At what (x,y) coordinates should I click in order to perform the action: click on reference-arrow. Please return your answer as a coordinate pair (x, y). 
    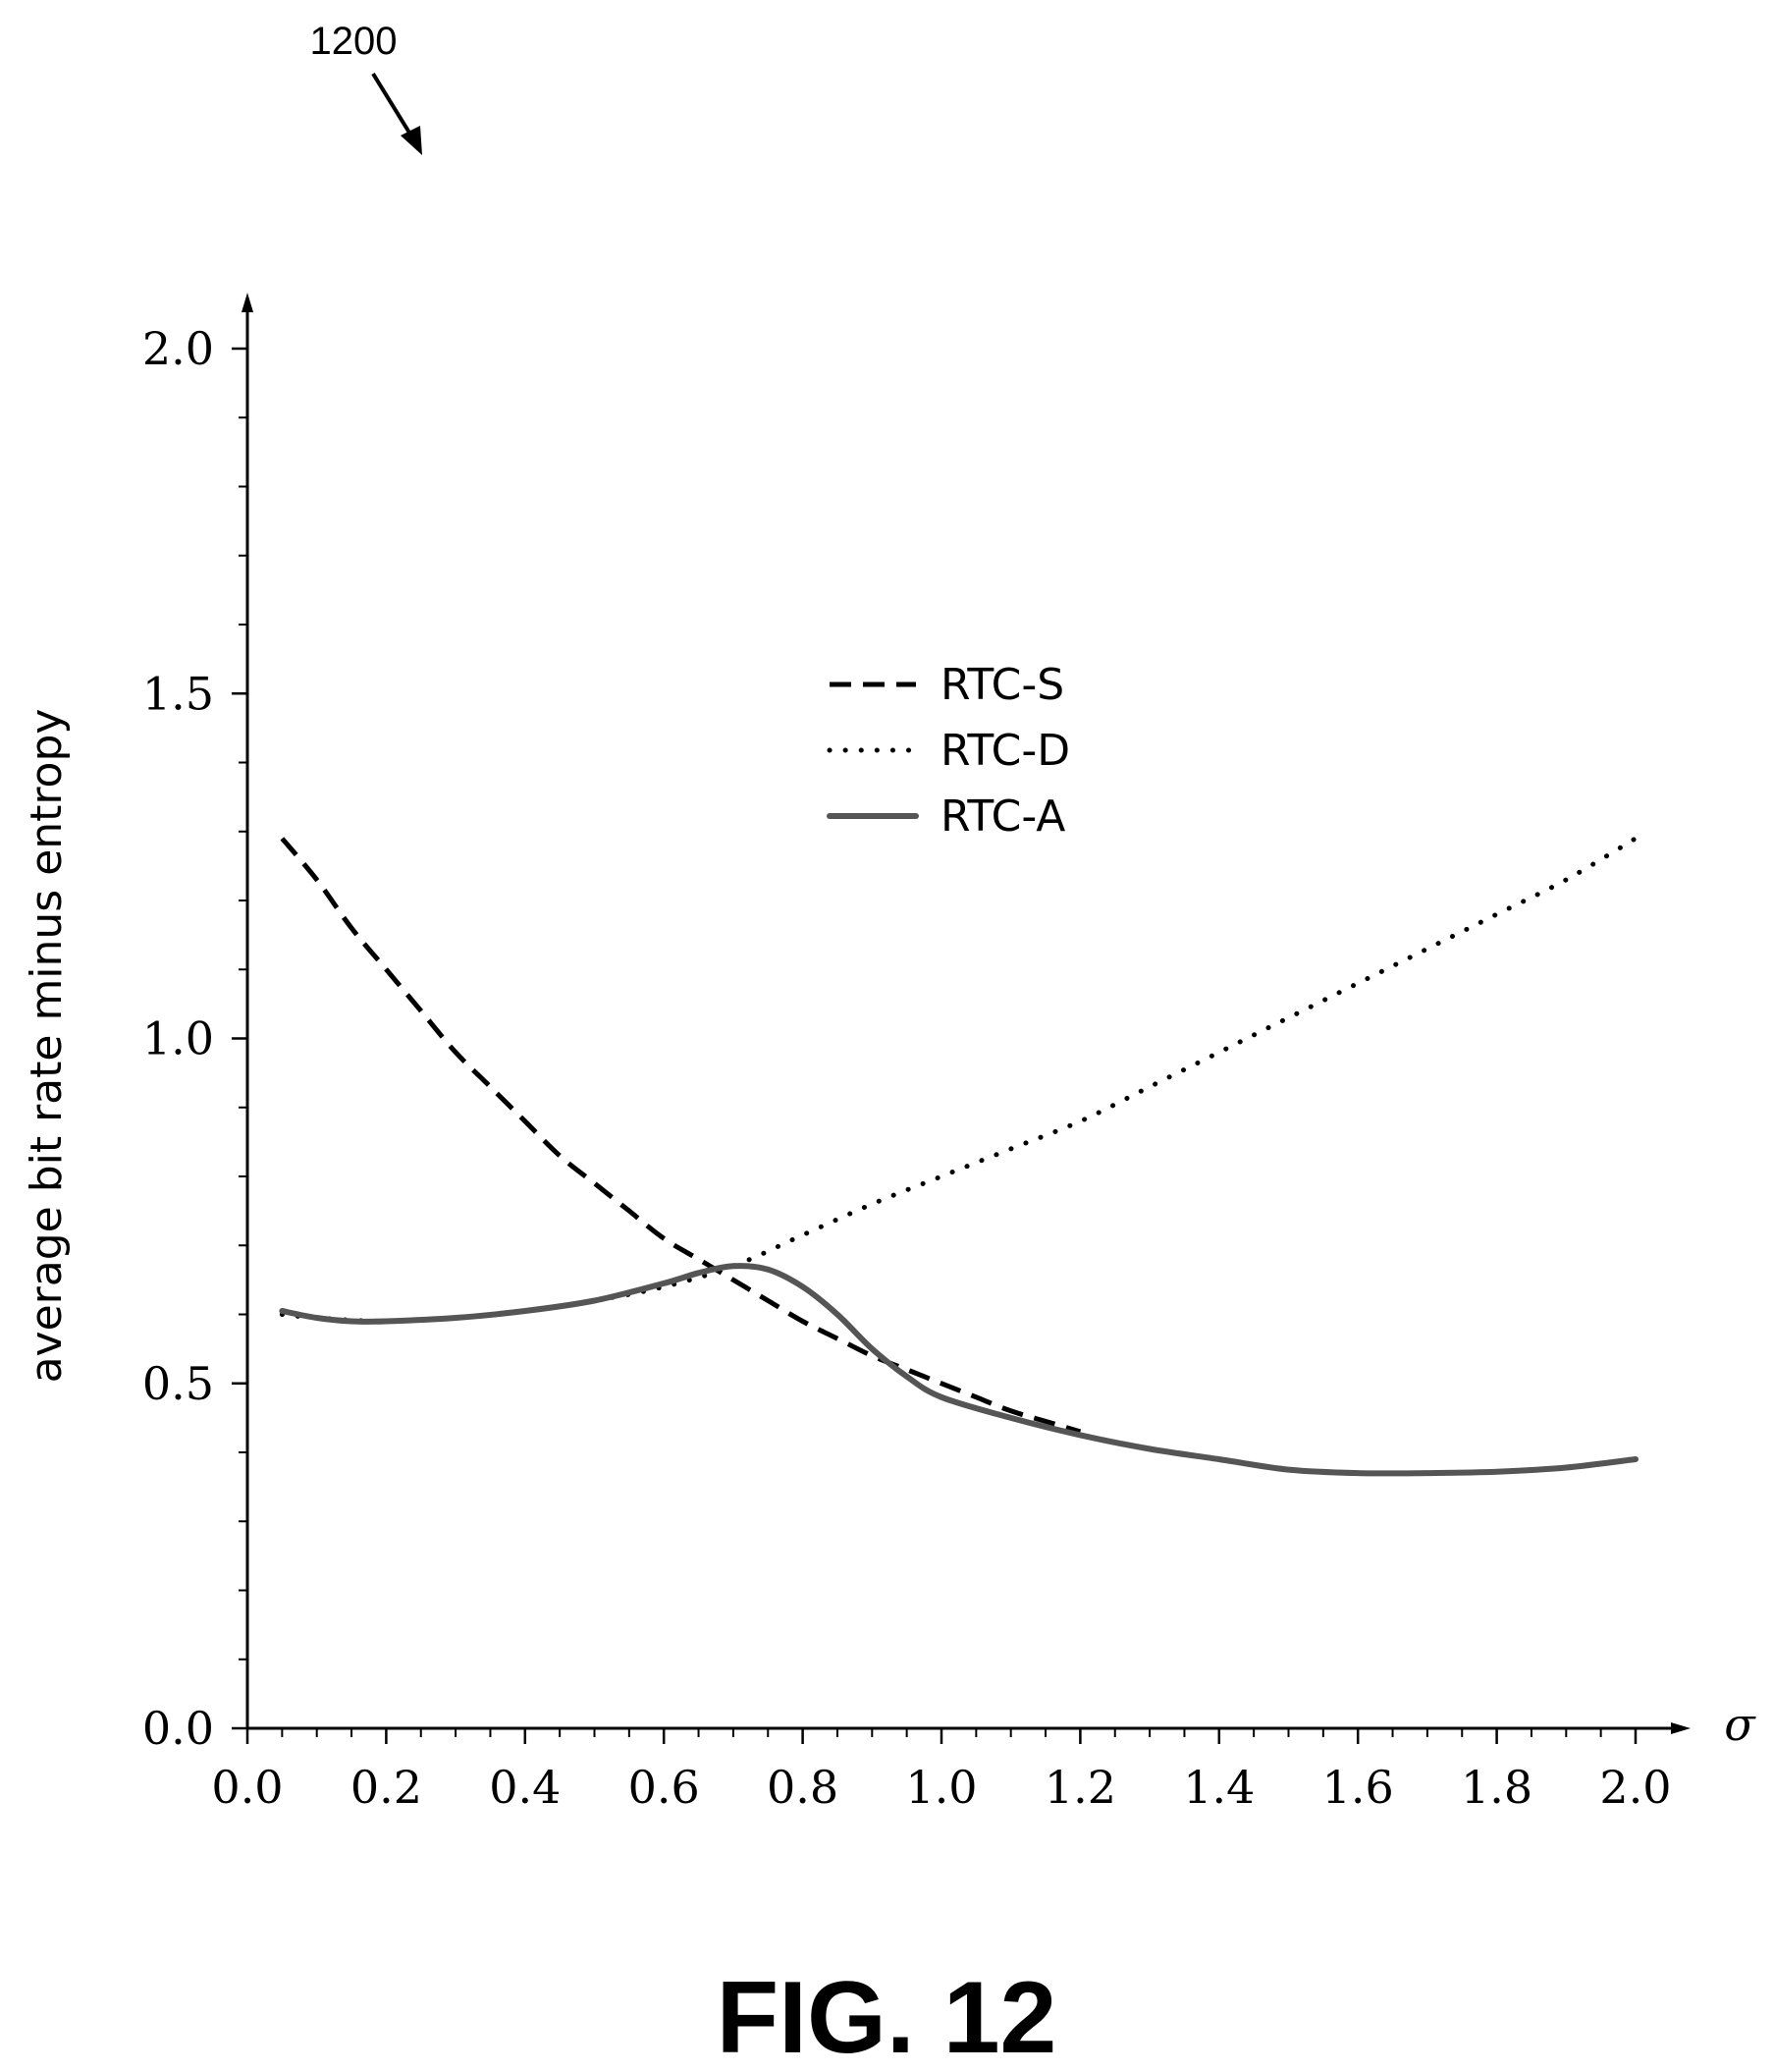
    Looking at the image, I should click on (397, 114).